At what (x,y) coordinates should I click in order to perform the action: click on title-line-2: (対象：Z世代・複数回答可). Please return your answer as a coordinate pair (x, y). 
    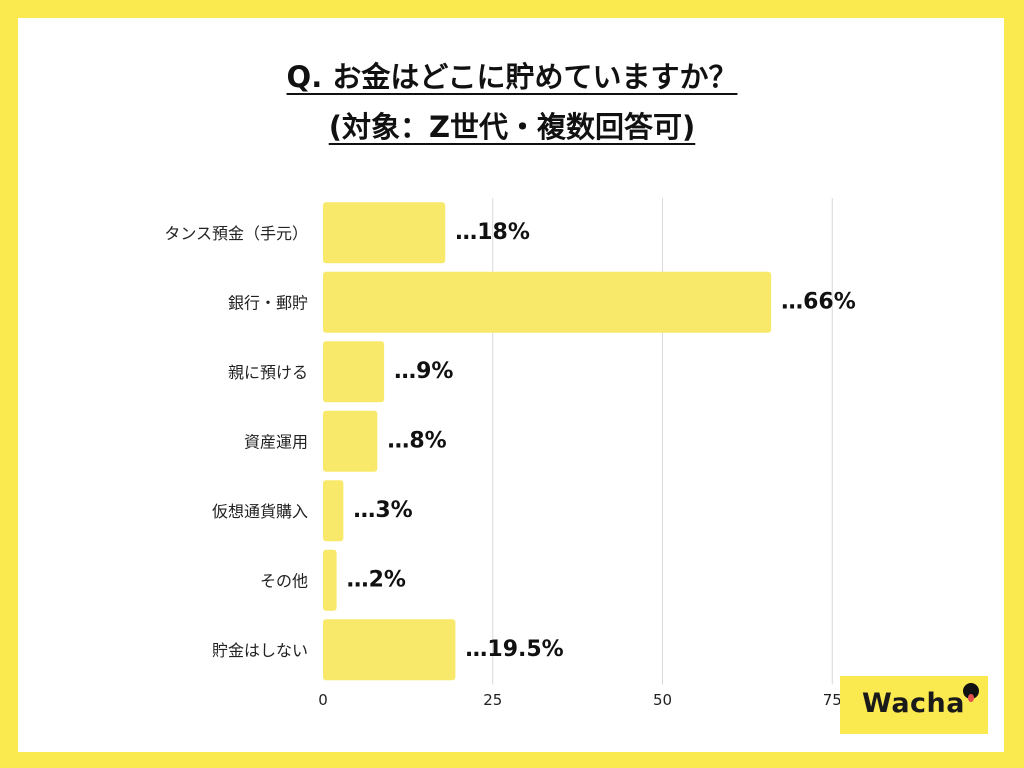
    Looking at the image, I should click on (512, 127).